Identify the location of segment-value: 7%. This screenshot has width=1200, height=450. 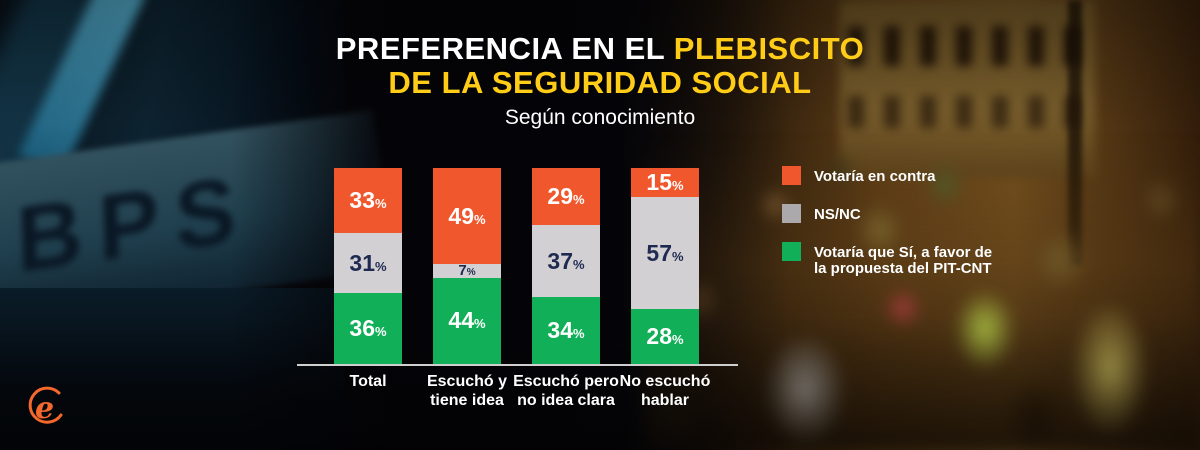
(467, 271).